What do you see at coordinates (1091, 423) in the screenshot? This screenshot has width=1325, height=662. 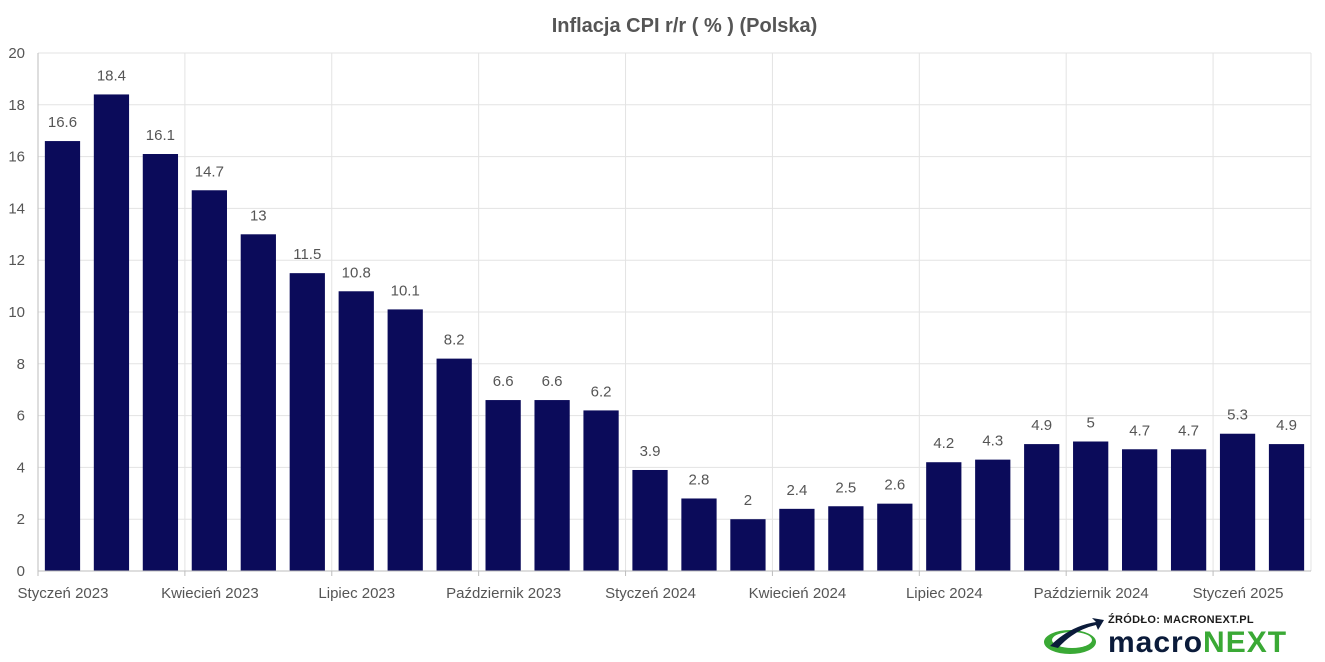 I see `data-label: 5` at bounding box center [1091, 423].